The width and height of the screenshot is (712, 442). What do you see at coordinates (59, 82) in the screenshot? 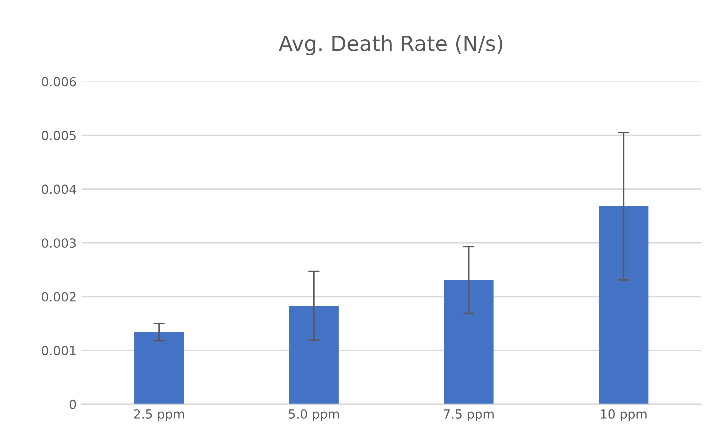
I see `y-tick-label: 0.006` at bounding box center [59, 82].